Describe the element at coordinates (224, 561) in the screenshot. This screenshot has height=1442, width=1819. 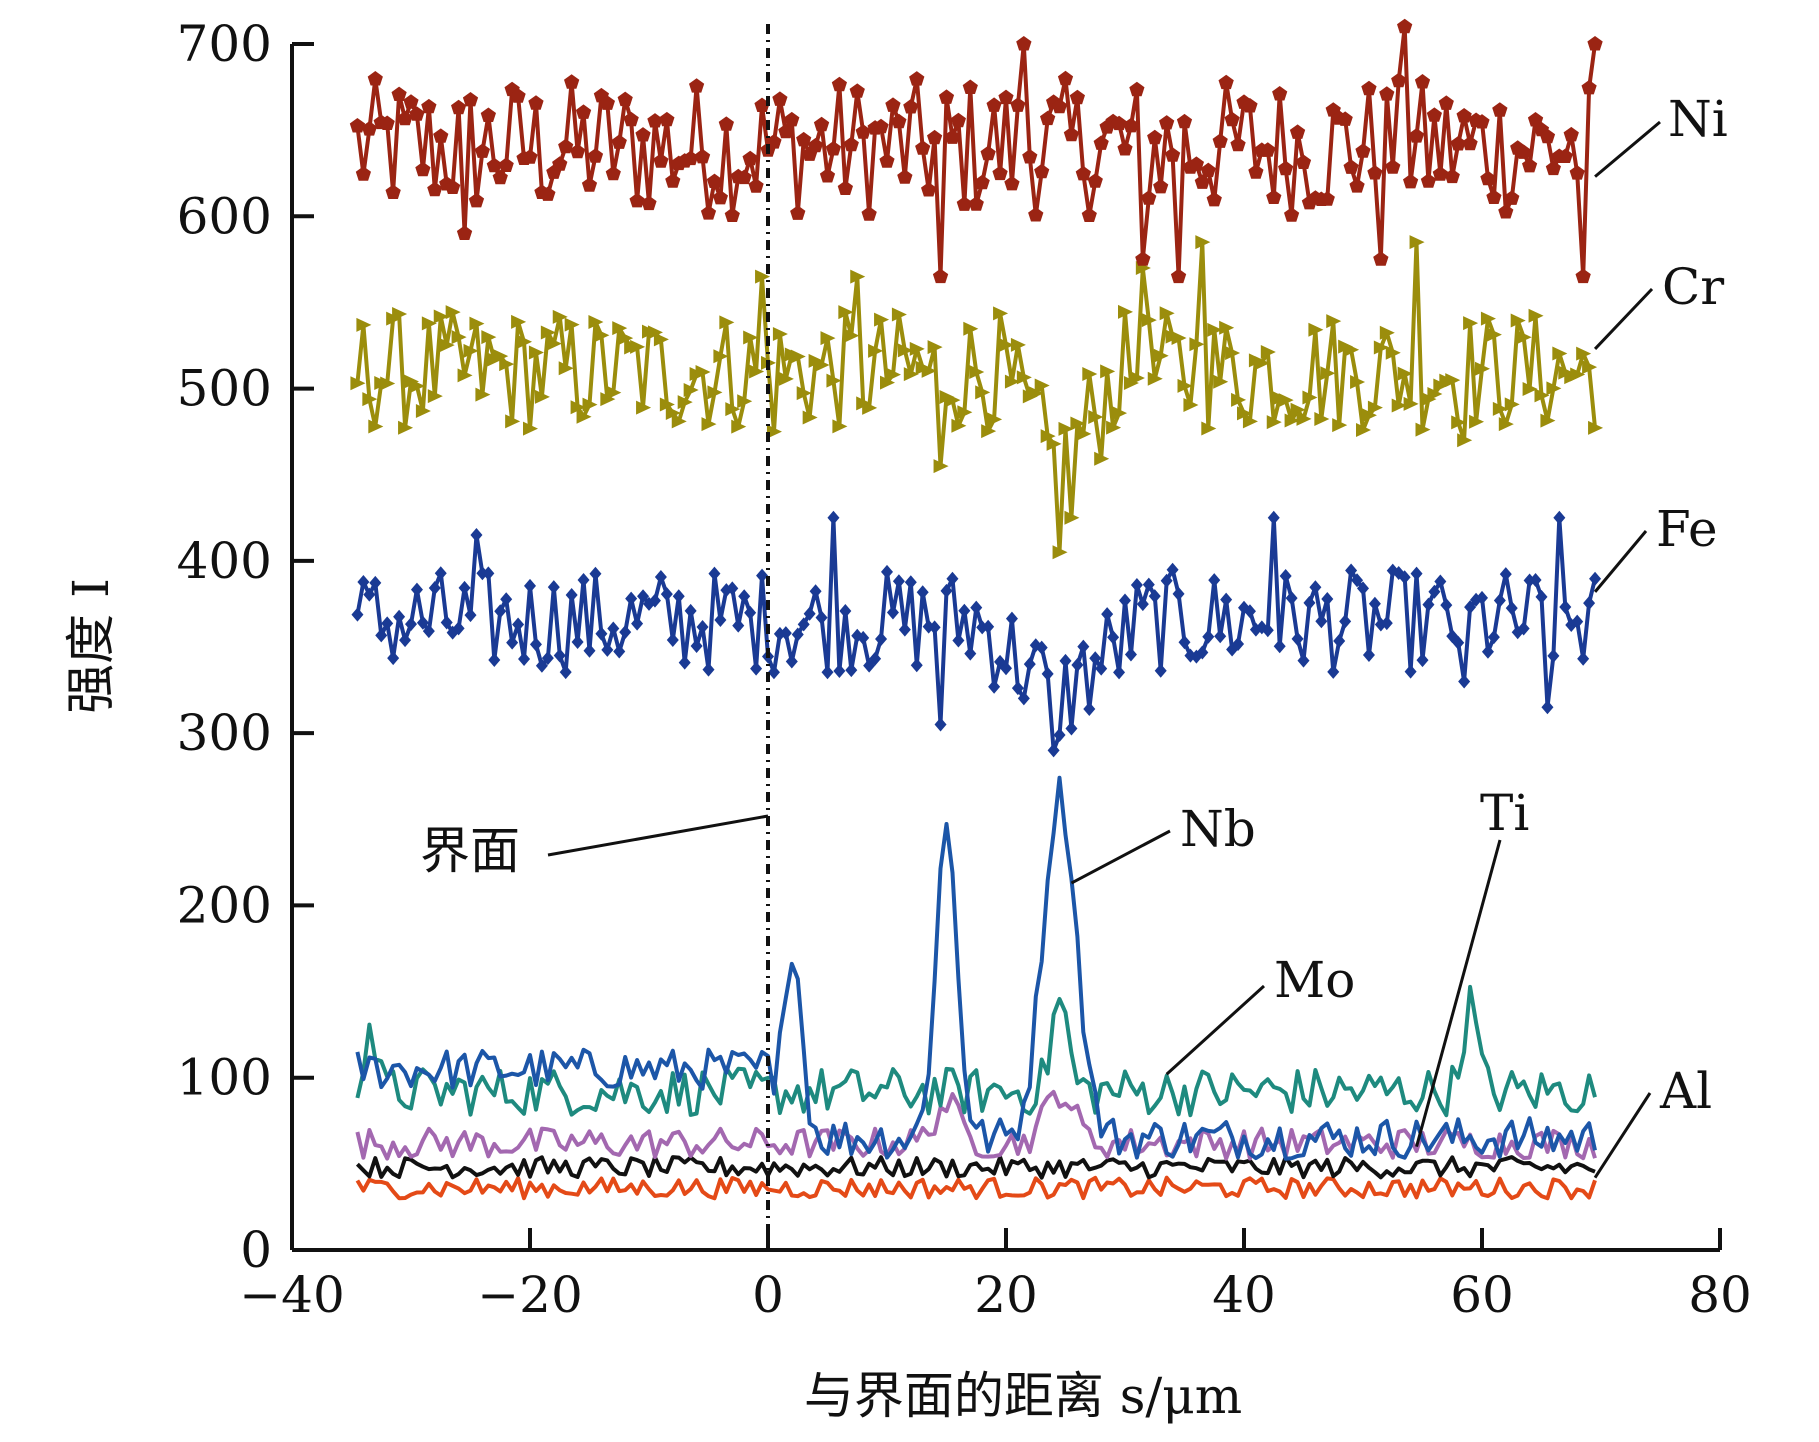
I see `y-tick-label: 400` at that location.